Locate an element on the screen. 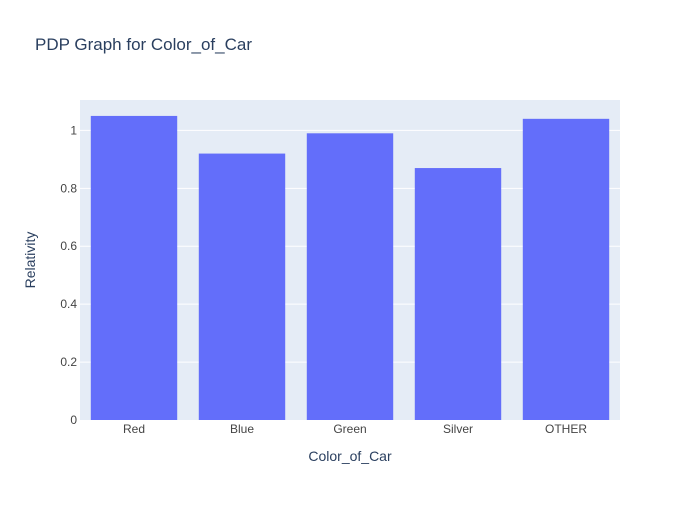 This screenshot has width=700, height=505. x-tick-label: Blue is located at coordinates (242, 429).